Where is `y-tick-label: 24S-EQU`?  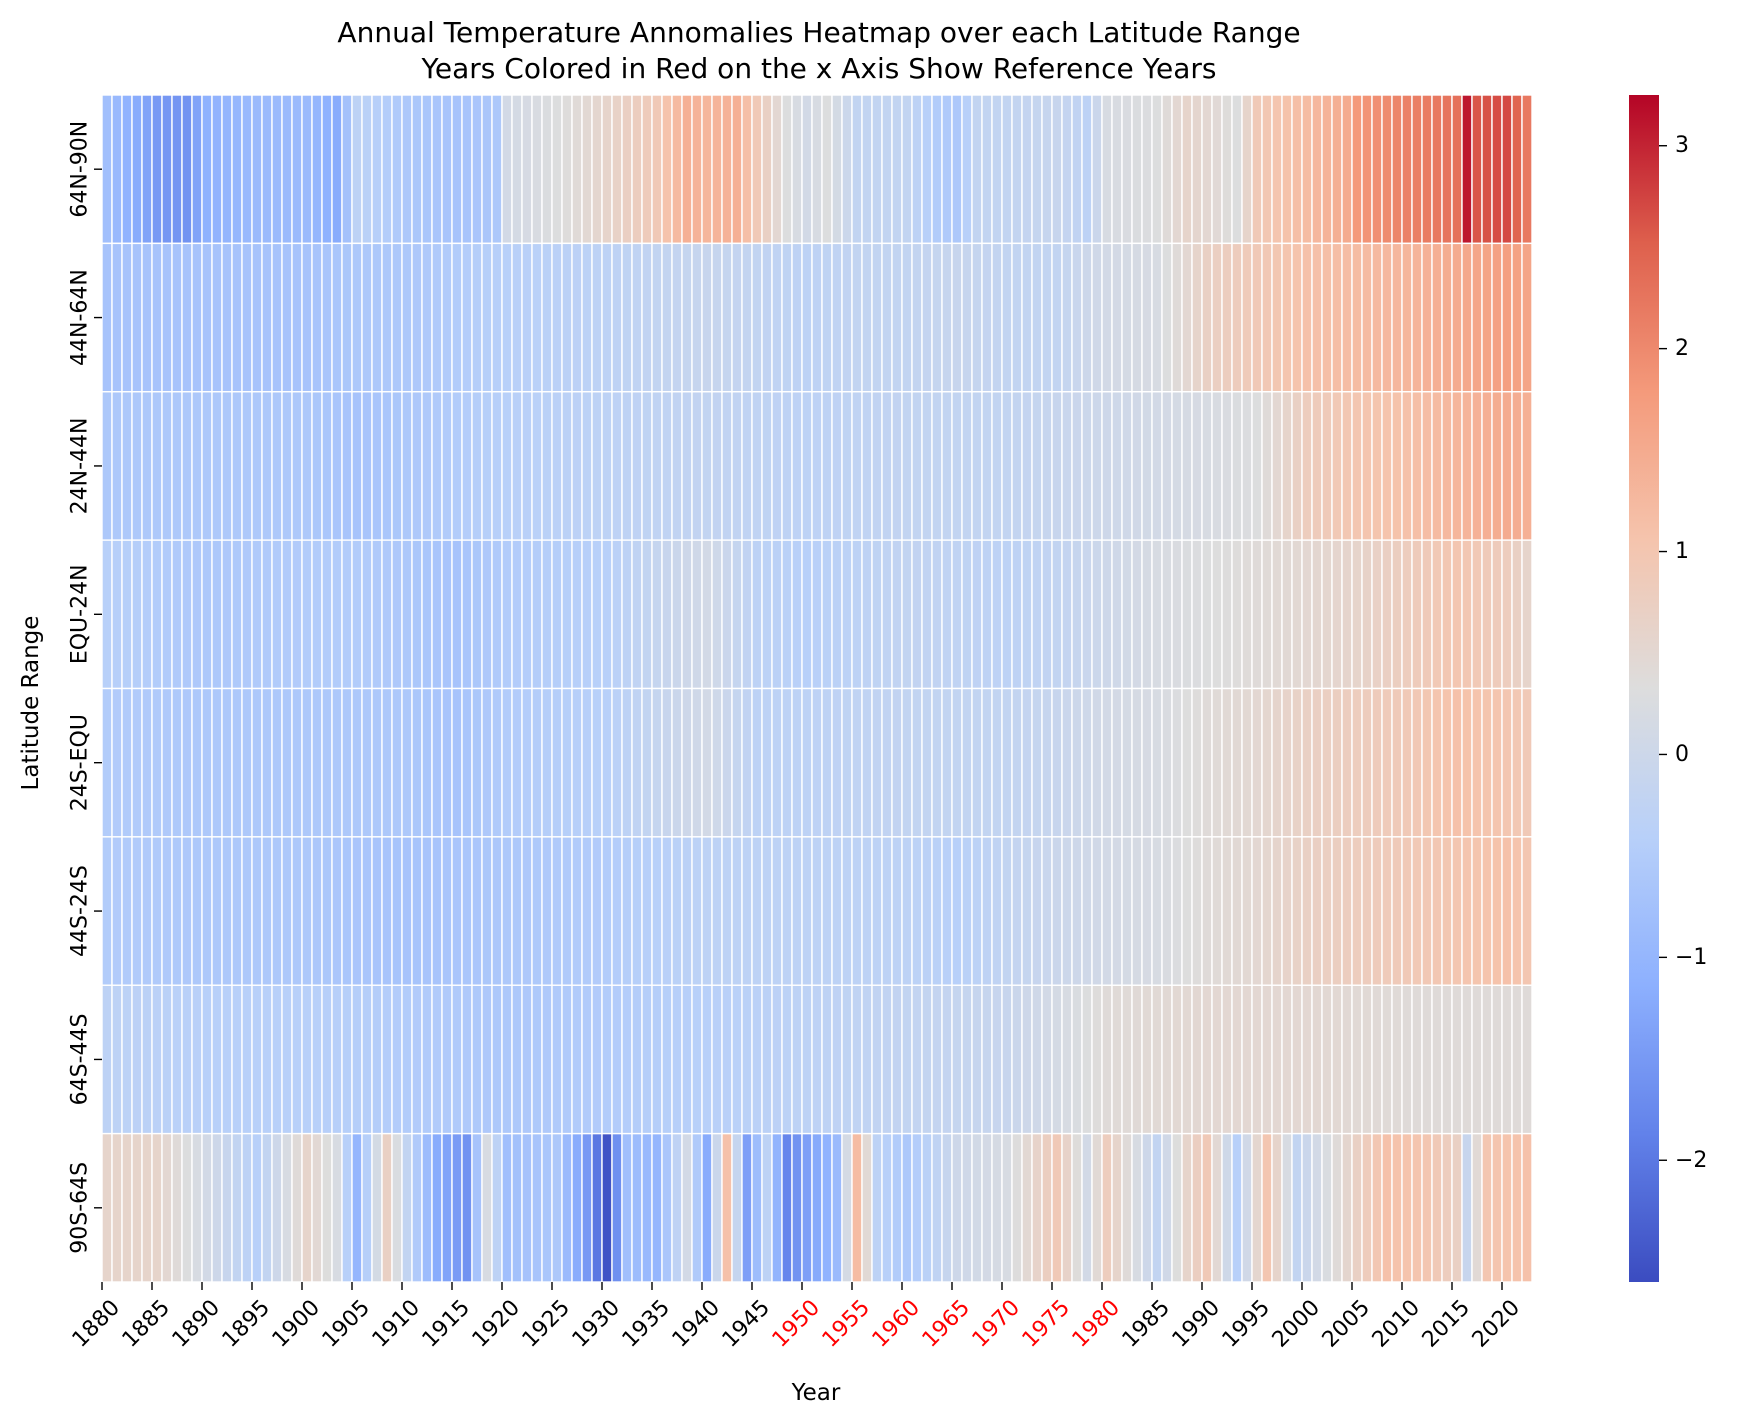 y-tick-label: 24S-EQU is located at coordinates (80, 762).